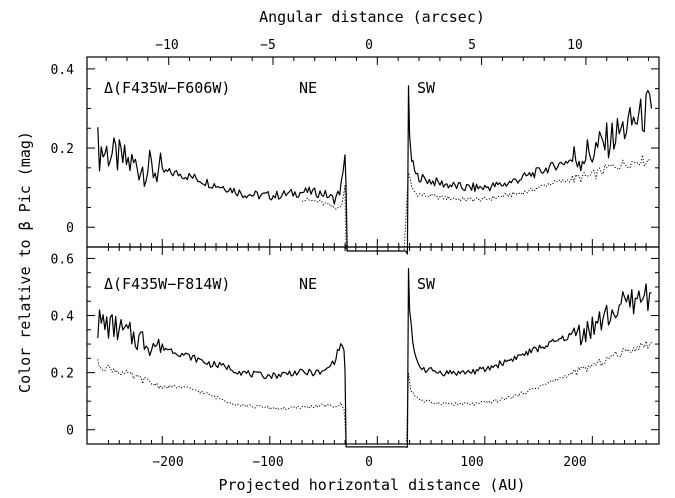 The height and width of the screenshot is (498, 675). What do you see at coordinates (63, 345) in the screenshot?
I see `panel-bottom-y-tick-labels: 0 0.2 0.4 0.6` at bounding box center [63, 345].